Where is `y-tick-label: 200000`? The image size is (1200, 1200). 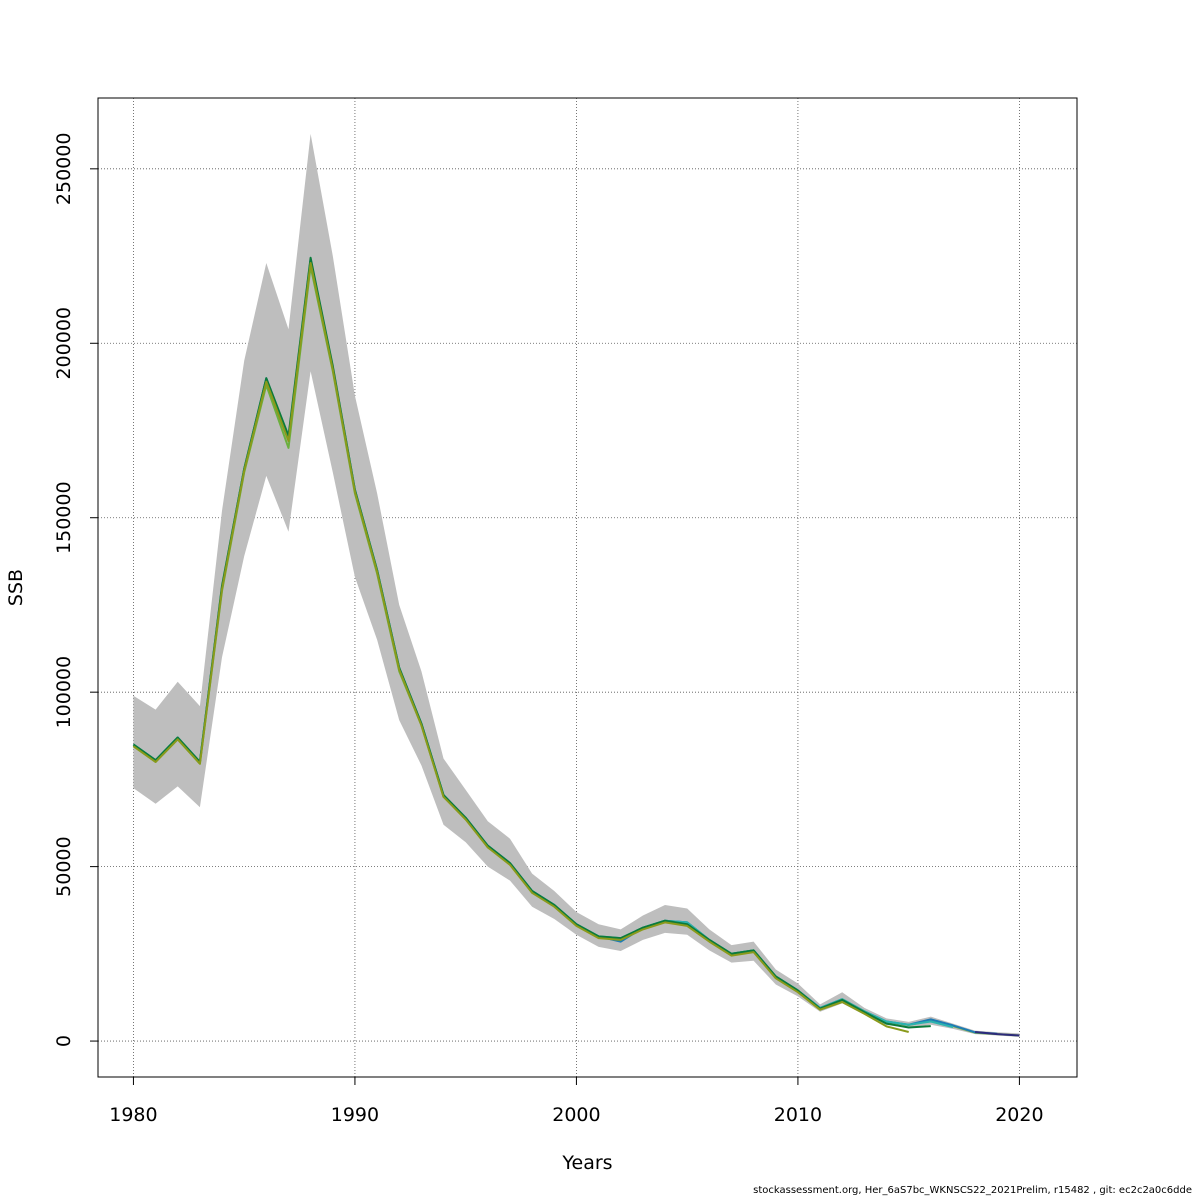
y-tick-label: 200000 is located at coordinates (64, 343).